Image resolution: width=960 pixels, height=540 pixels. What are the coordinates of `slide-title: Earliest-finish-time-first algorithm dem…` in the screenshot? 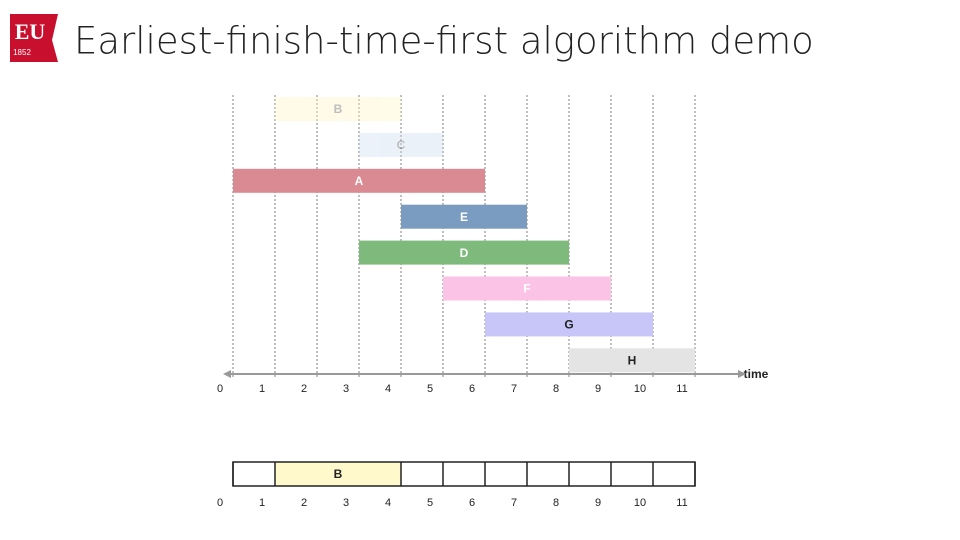 It's located at (444, 41).